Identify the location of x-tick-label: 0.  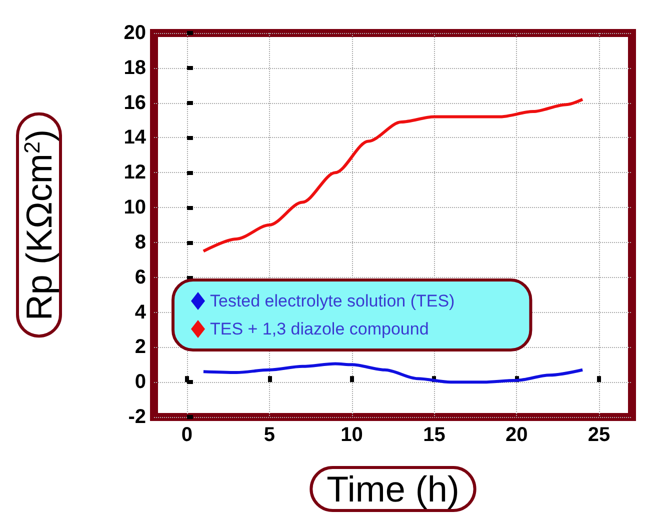
(187, 435).